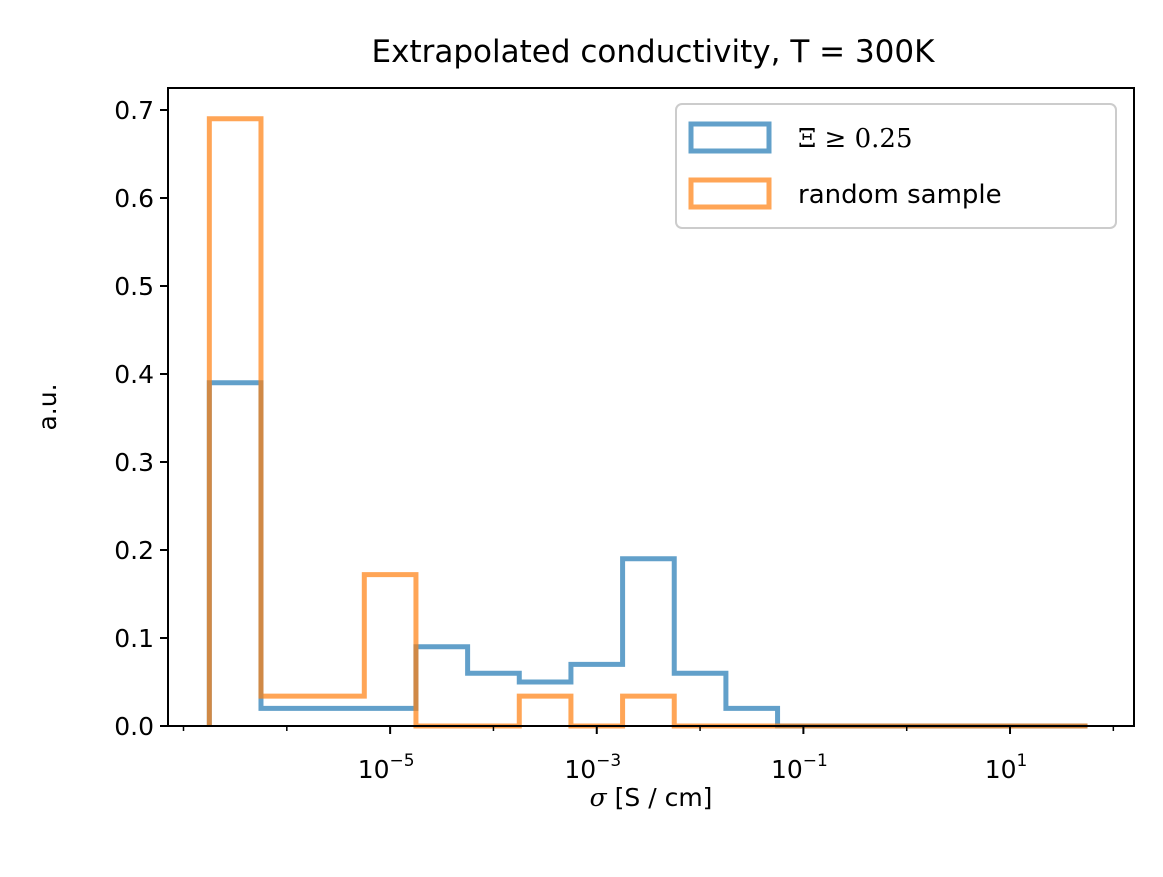 Image resolution: width=1163 pixels, height=877 pixels. I want to click on y-tick-label: 0.7, so click(134, 110).